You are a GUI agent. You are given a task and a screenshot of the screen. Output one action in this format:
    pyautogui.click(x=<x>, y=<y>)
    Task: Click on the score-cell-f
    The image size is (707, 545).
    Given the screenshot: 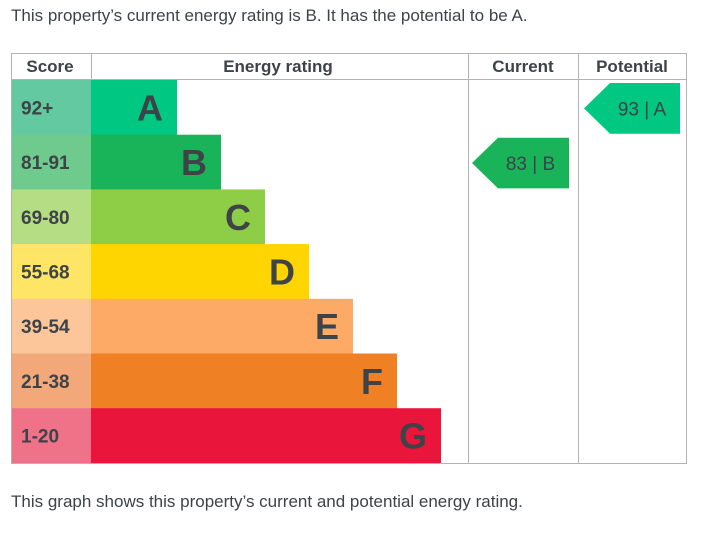 What is the action you would take?
    pyautogui.click(x=51, y=381)
    